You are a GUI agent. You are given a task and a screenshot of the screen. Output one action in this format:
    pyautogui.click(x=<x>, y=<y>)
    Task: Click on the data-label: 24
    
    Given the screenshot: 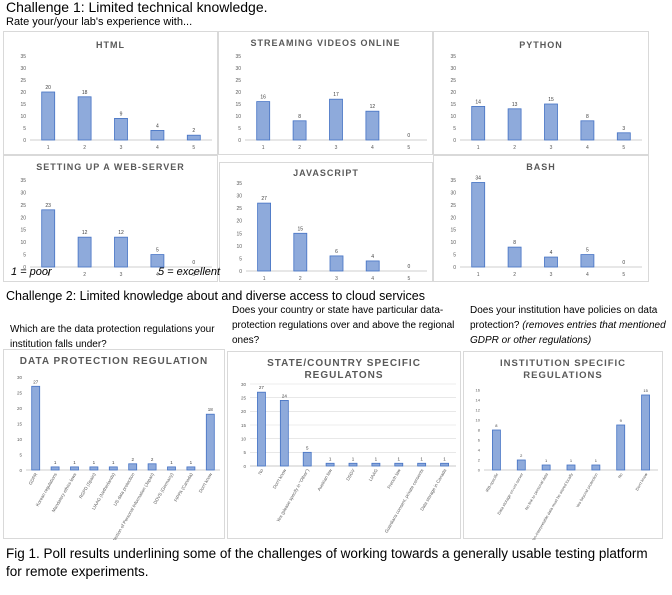 What is the action you would take?
    pyautogui.click(x=285, y=395)
    